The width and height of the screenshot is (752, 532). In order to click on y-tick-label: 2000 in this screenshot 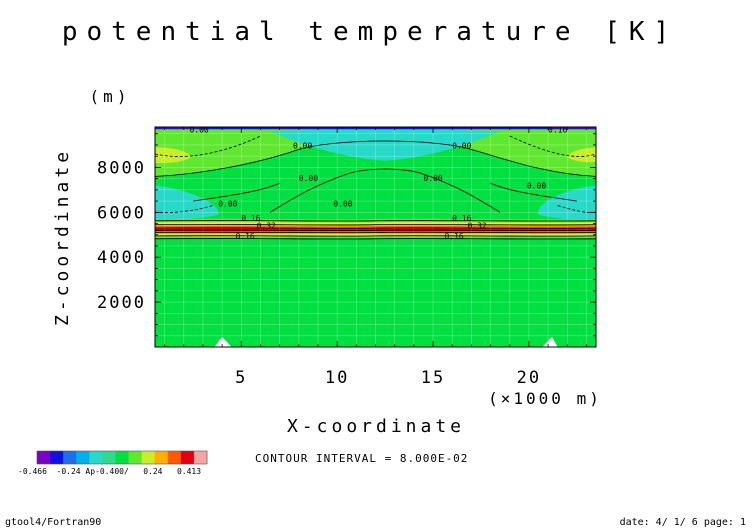, I will do `click(121, 303)`.